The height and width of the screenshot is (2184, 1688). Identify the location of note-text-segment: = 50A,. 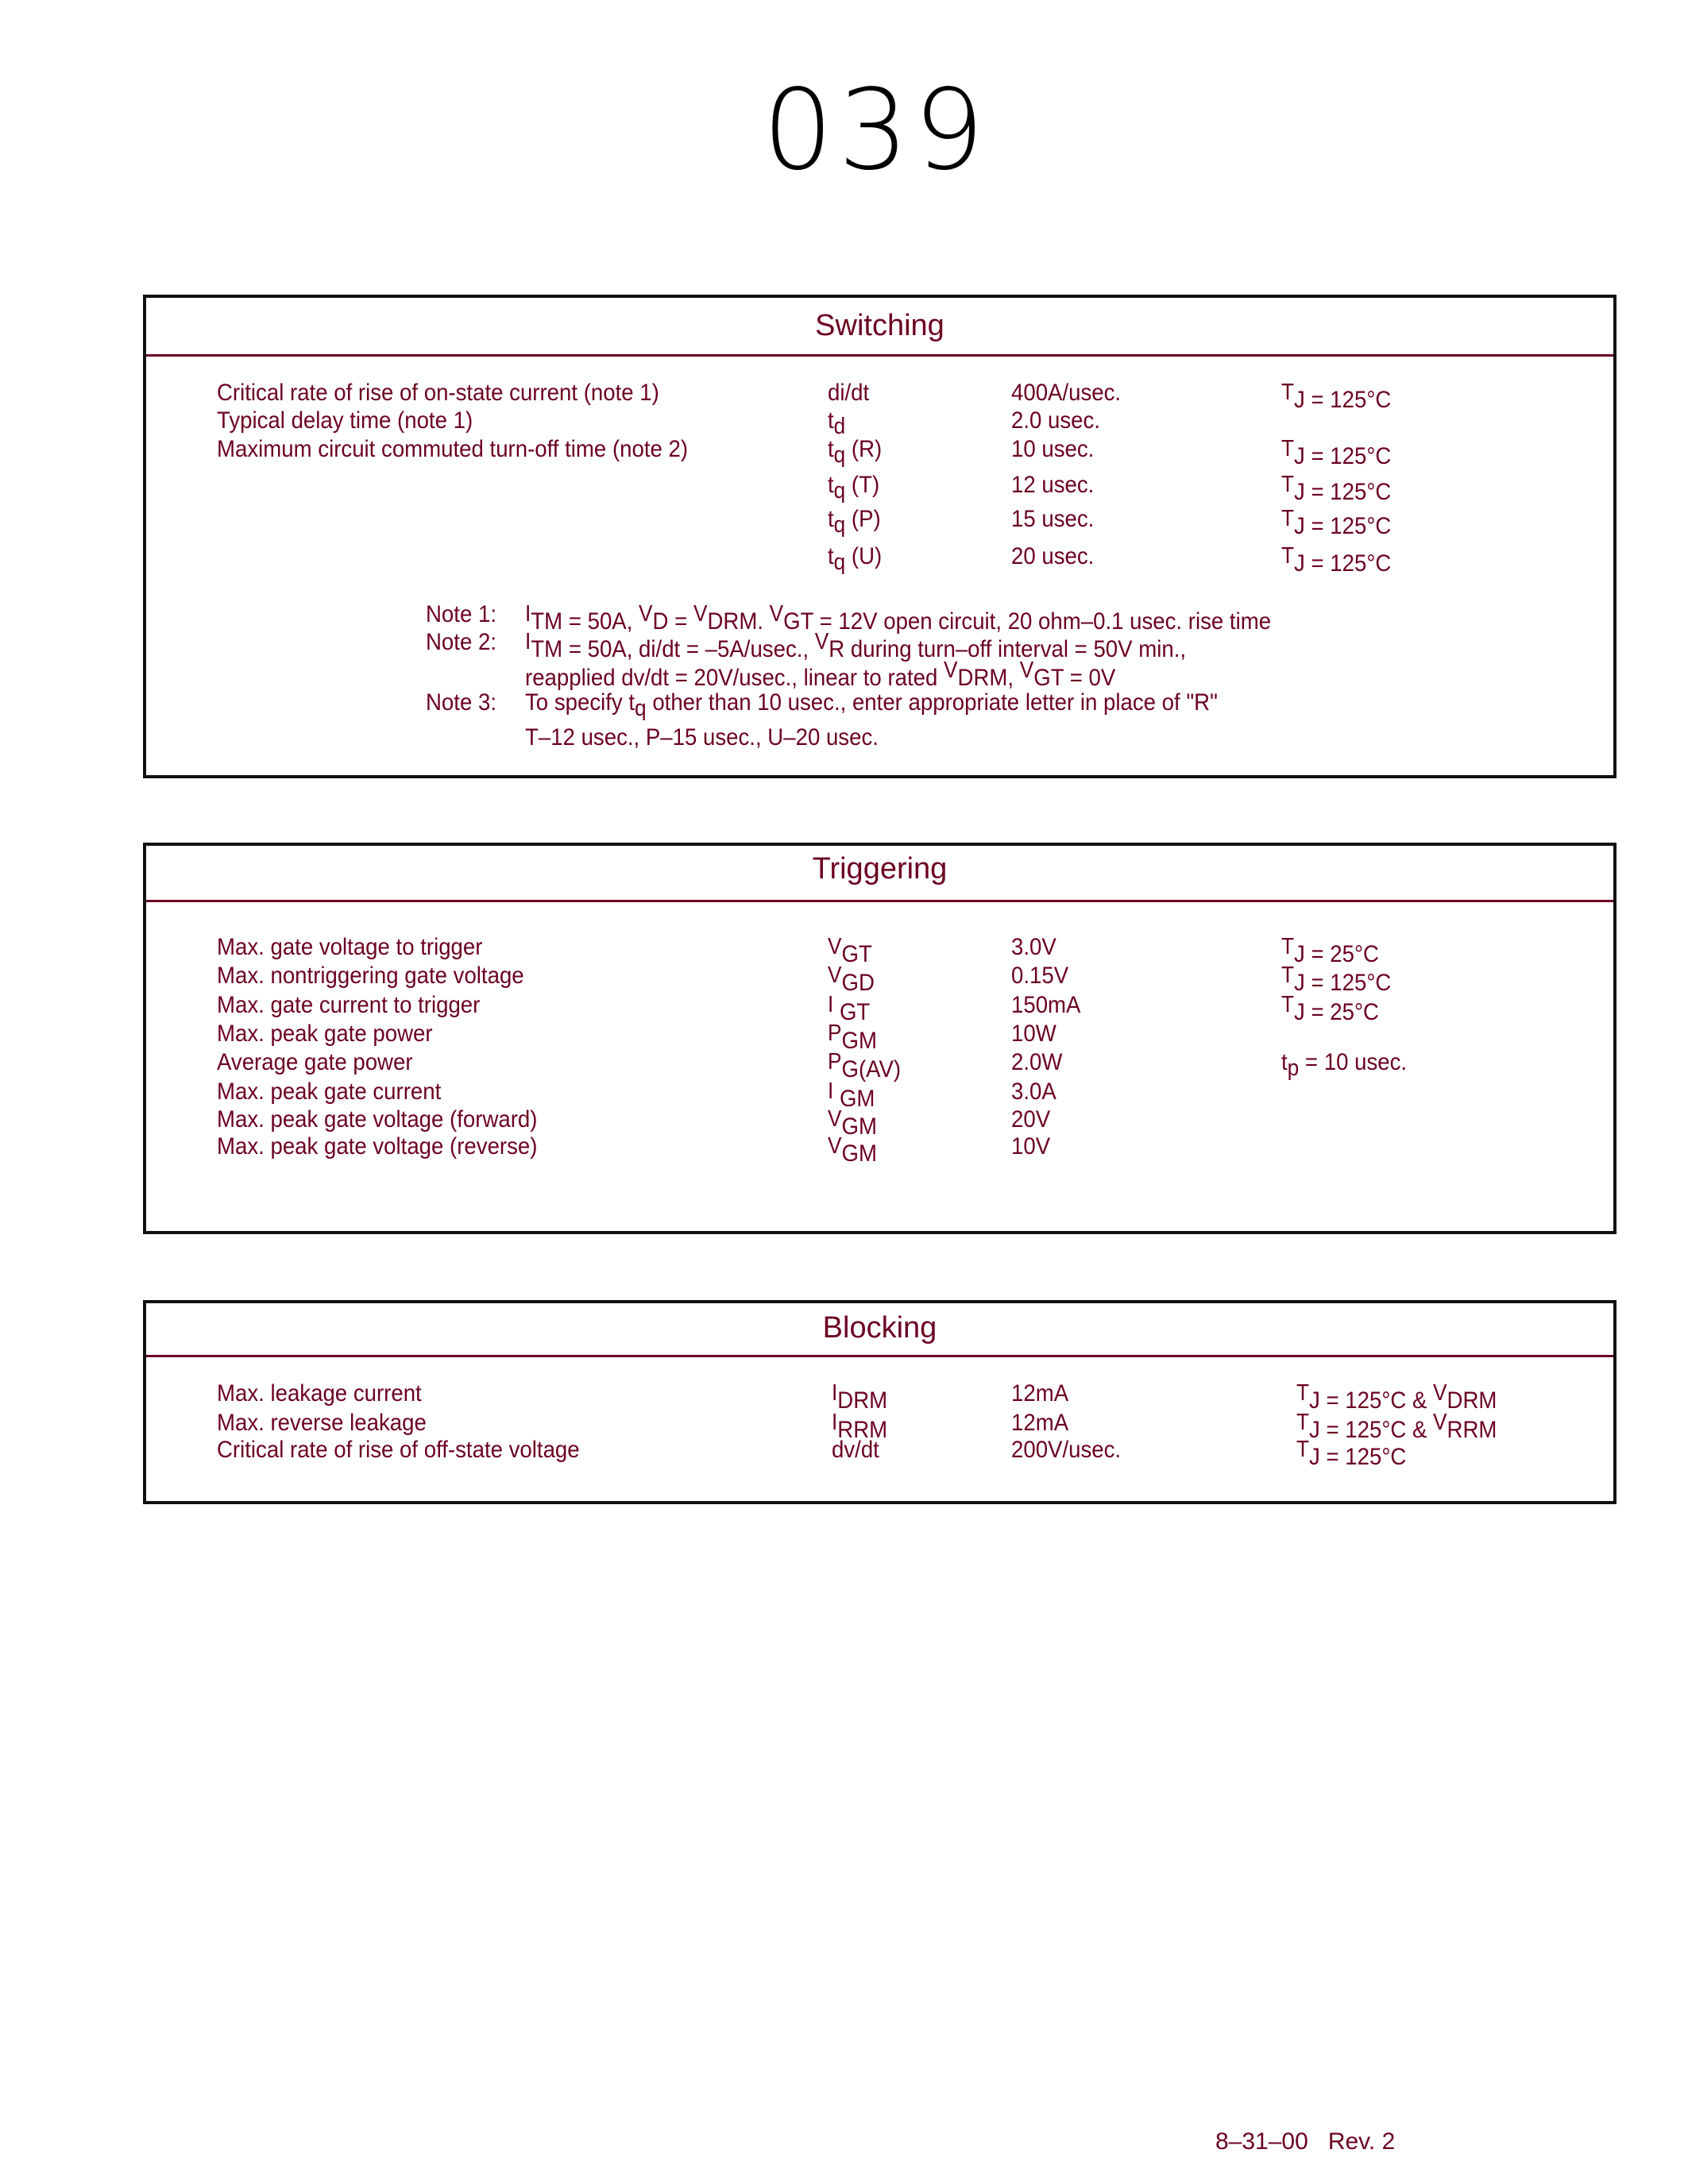
(600, 621).